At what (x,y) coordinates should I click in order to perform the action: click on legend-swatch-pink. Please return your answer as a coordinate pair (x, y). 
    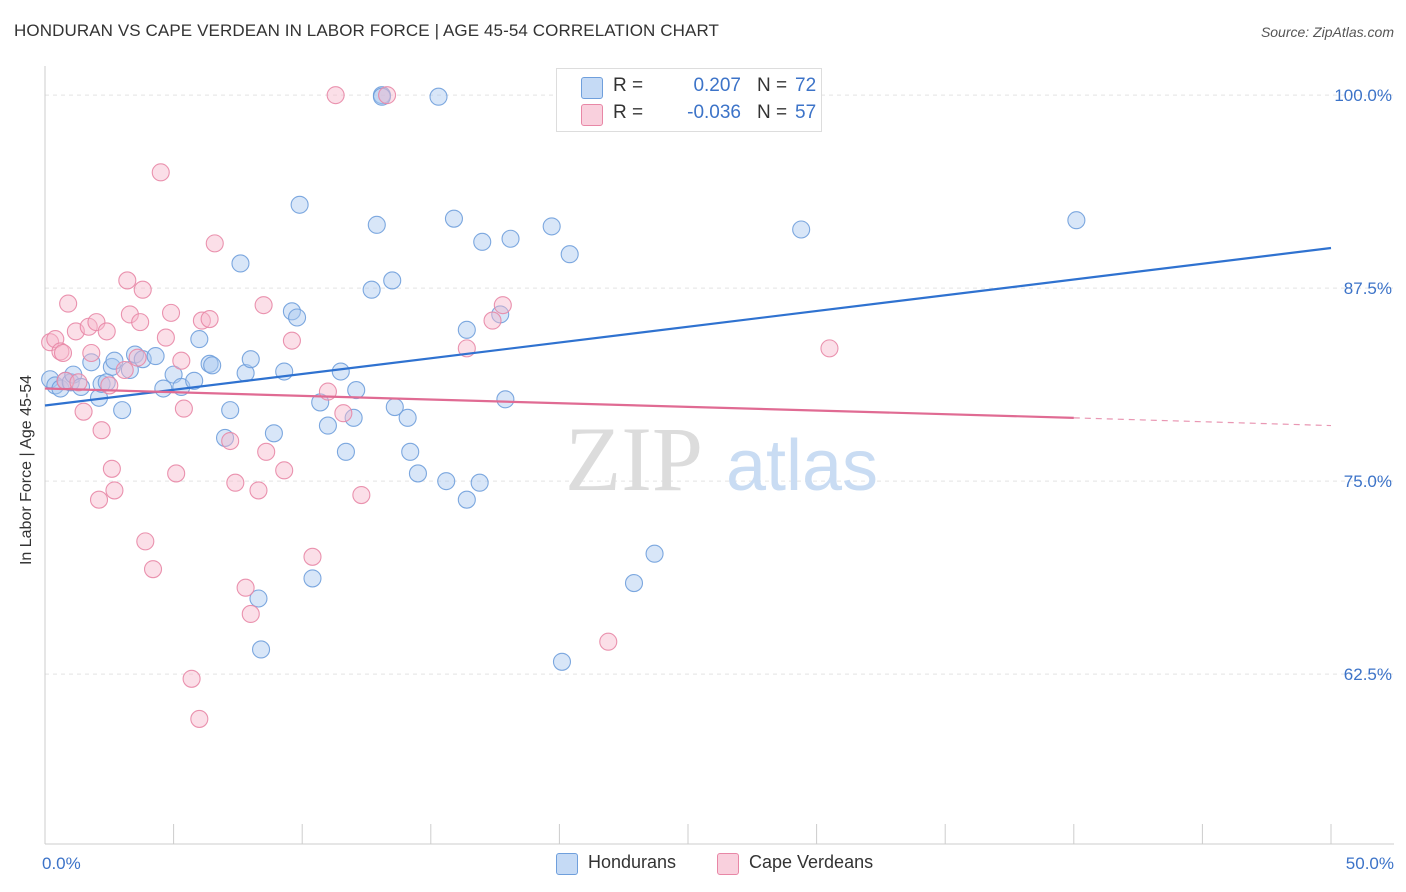
    Looking at the image, I should click on (592, 115).